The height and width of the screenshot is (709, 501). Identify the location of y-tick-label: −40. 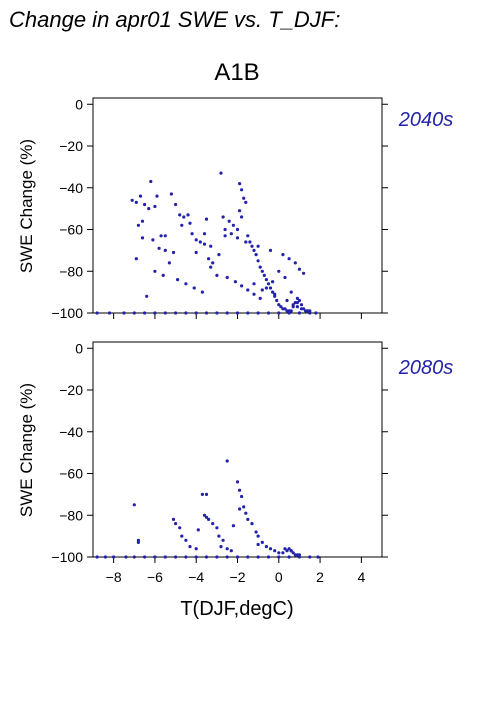
(71, 188).